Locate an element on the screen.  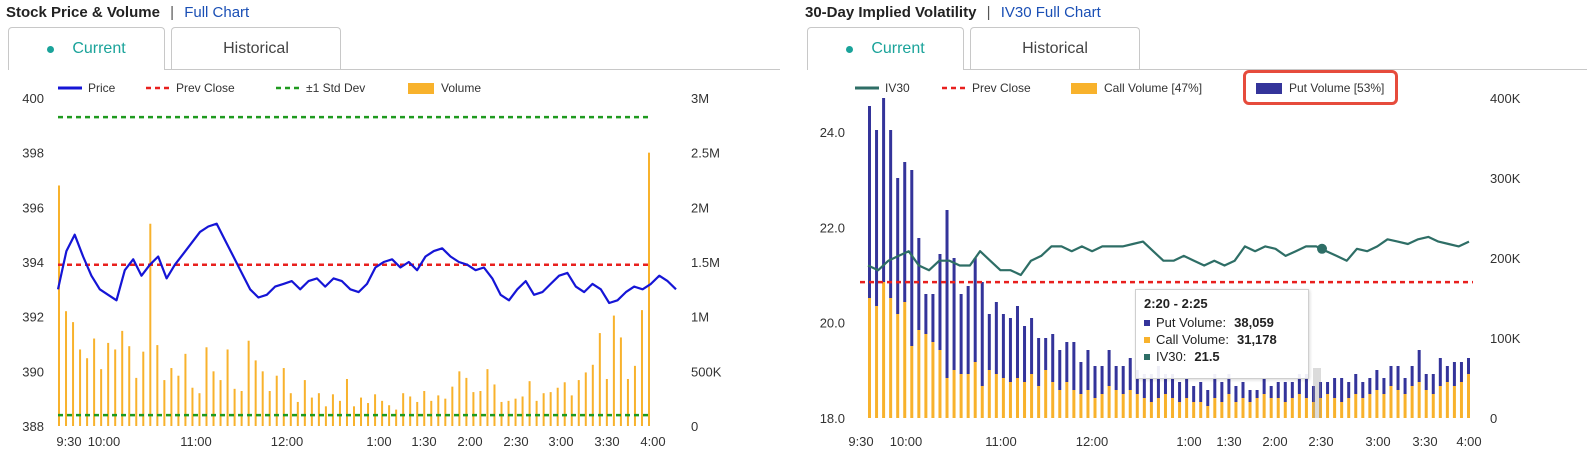
iv30-full-chart-link: IV30 Full Chart is located at coordinates (1050, 12).